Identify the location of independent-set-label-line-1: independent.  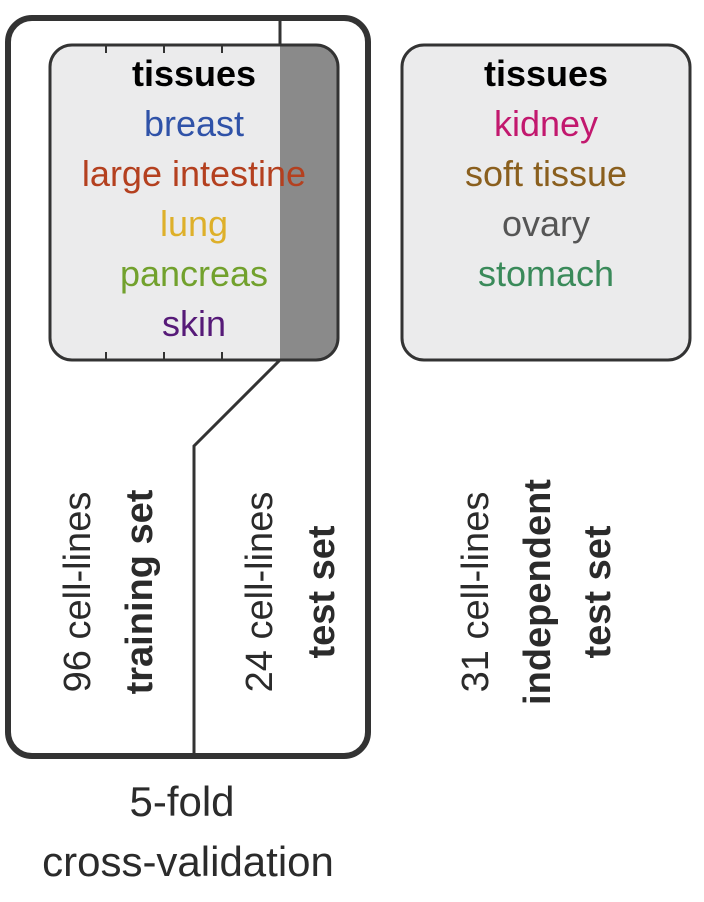
(538, 592).